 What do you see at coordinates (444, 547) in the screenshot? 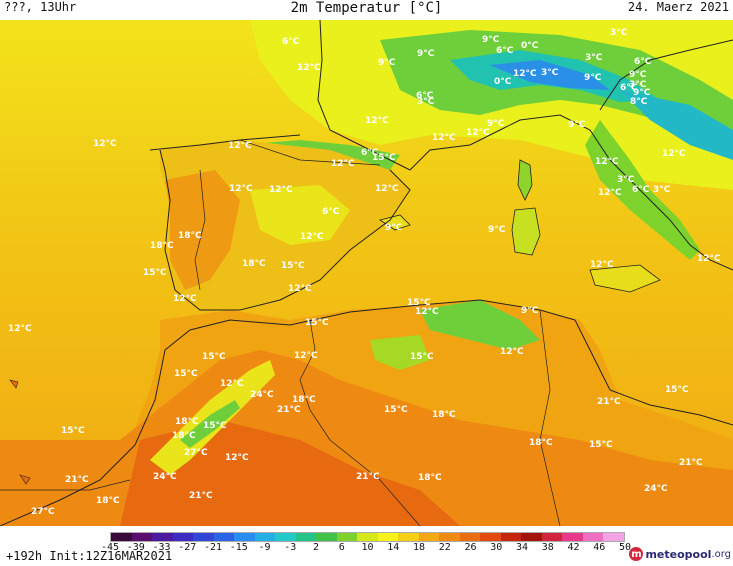
I see `legend-tick-label: 22` at bounding box center [444, 547].